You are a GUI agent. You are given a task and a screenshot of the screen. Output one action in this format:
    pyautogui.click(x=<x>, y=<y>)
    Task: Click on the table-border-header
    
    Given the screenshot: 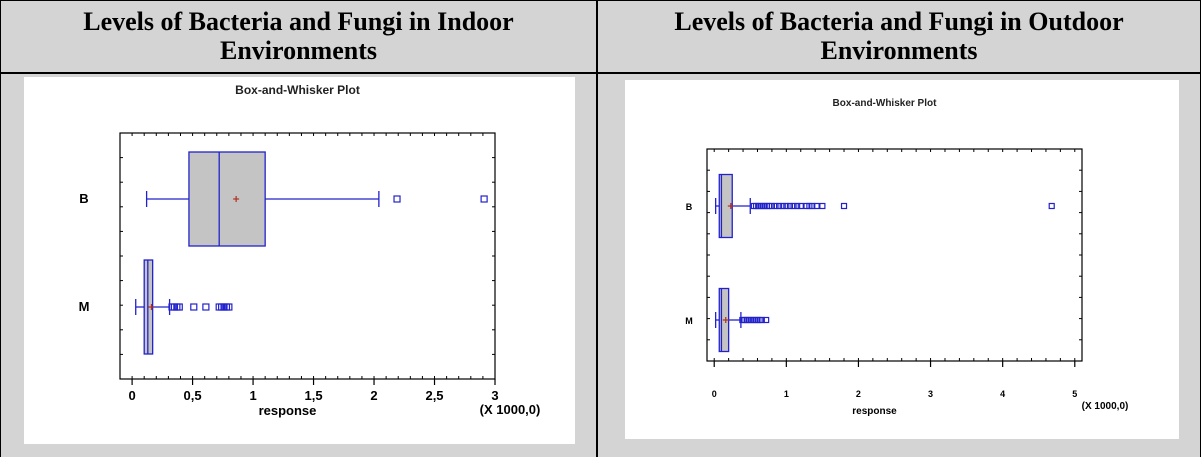 What is the action you would take?
    pyautogui.click(x=600, y=73)
    